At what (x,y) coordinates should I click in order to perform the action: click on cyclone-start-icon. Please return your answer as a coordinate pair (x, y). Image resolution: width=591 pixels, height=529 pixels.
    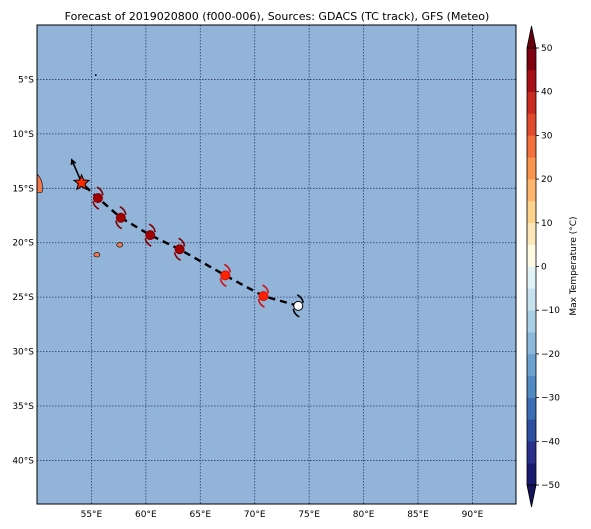
    Looking at the image, I should click on (298, 306).